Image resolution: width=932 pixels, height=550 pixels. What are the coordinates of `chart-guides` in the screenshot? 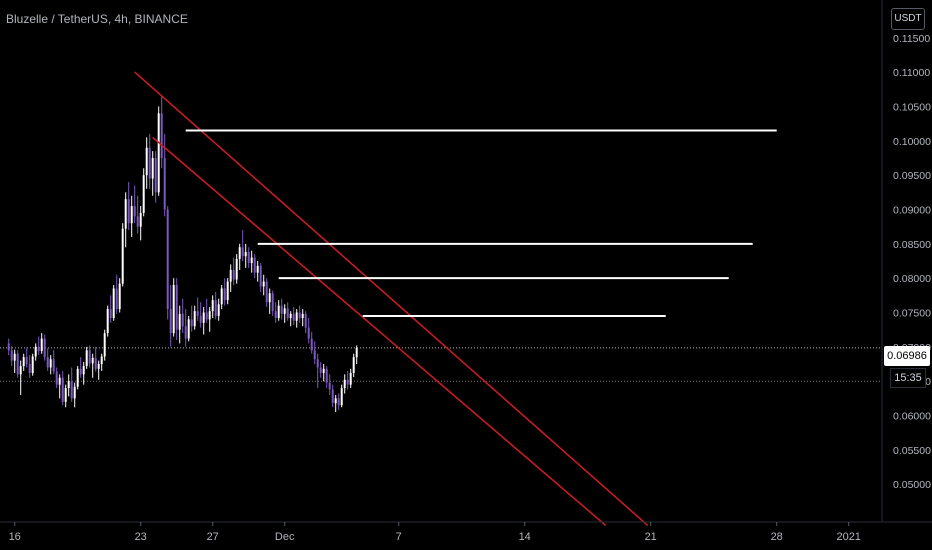 It's located at (441, 364).